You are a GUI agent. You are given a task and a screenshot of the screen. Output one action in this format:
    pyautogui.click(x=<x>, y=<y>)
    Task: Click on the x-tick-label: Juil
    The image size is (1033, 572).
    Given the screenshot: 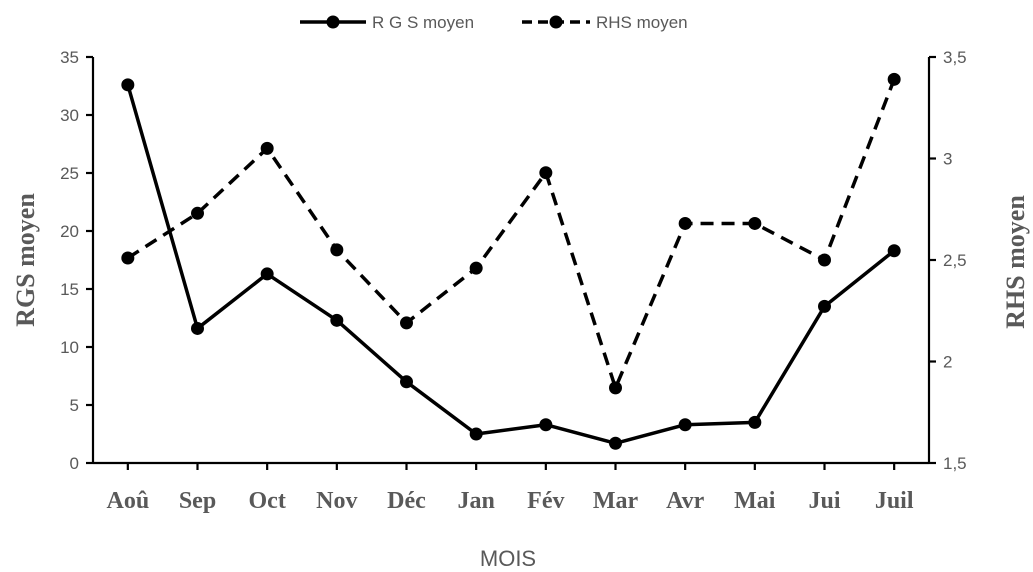 What is the action you would take?
    pyautogui.click(x=894, y=501)
    